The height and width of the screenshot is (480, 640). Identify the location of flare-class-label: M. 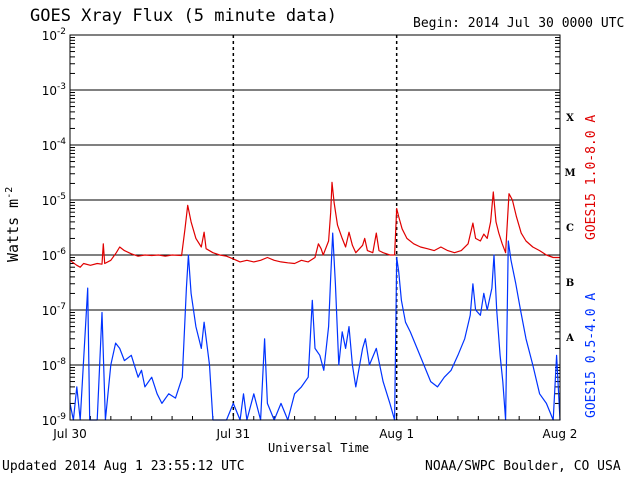
(569, 173).